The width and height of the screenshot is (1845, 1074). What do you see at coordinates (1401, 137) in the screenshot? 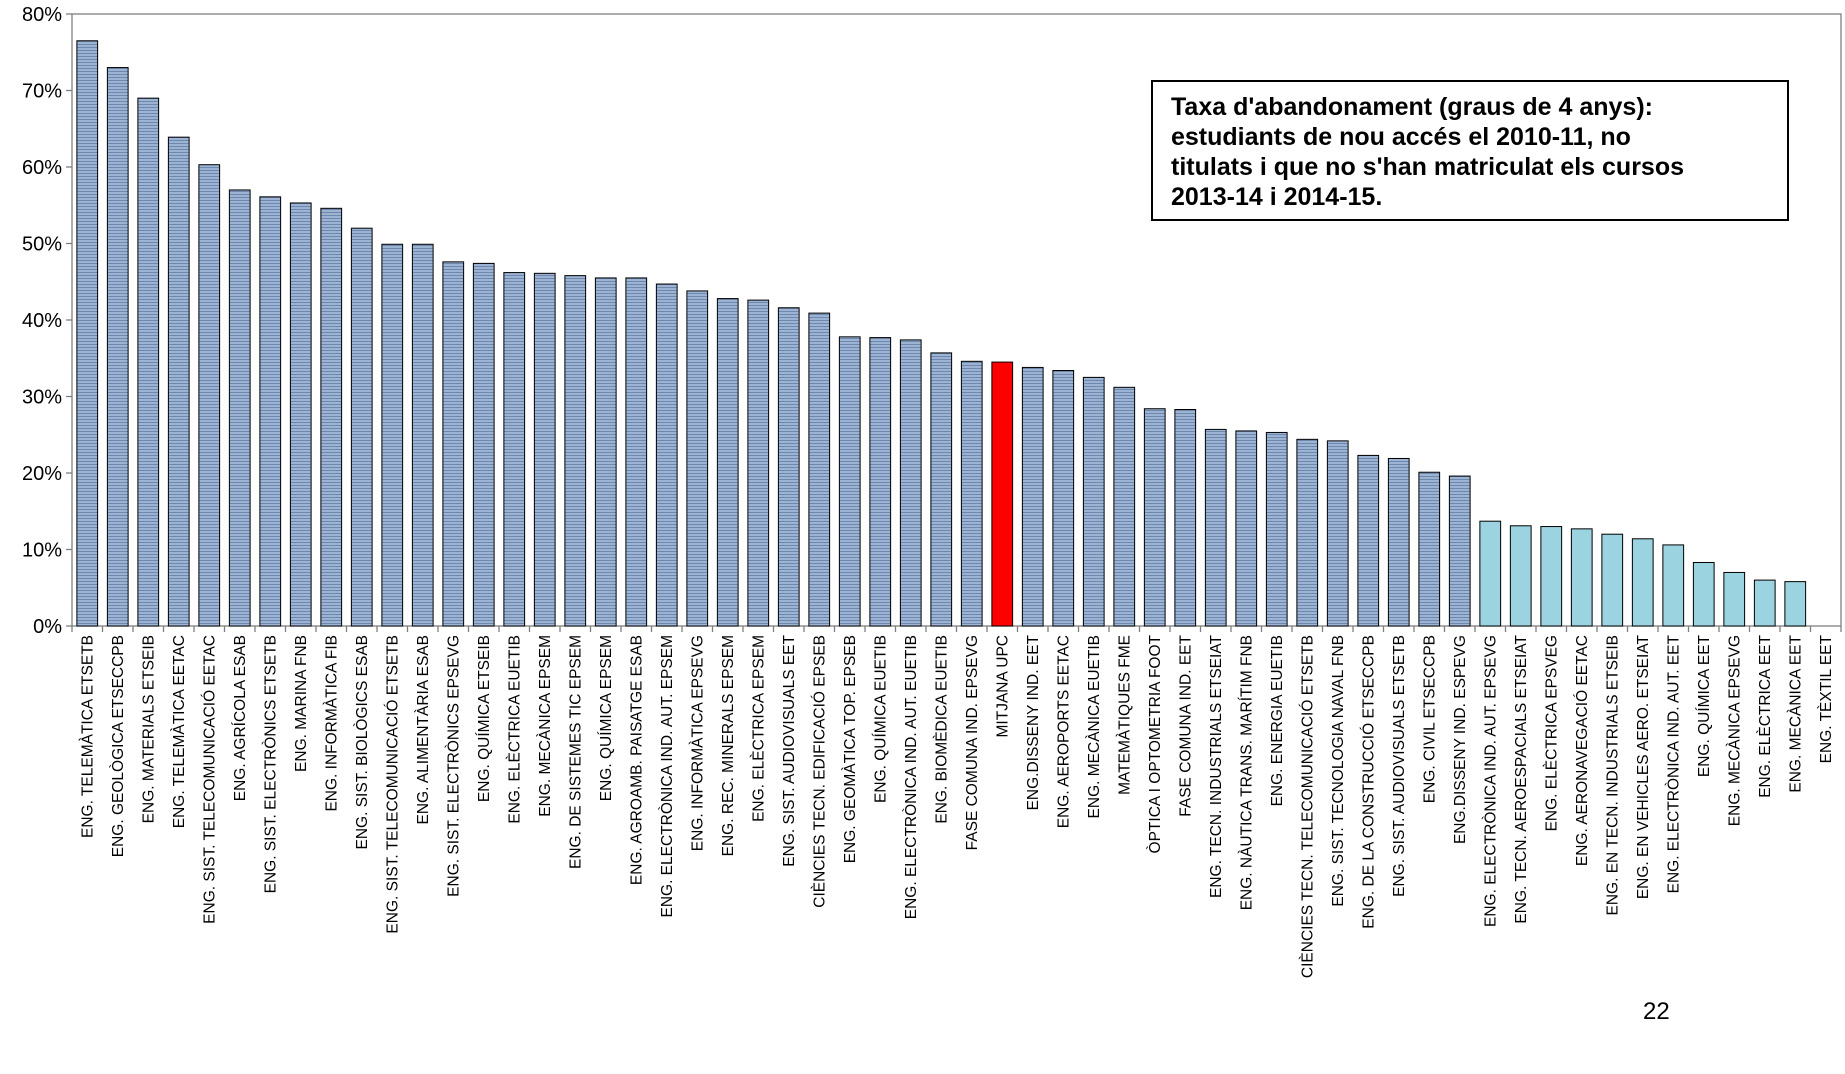
I see `annotation-line-2: estudiants de nou accés el 2010-11, no` at bounding box center [1401, 137].